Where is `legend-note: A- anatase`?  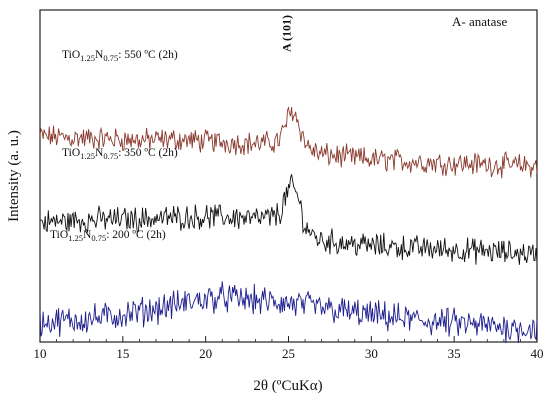
legend-note: A- anatase is located at coordinates (479, 21).